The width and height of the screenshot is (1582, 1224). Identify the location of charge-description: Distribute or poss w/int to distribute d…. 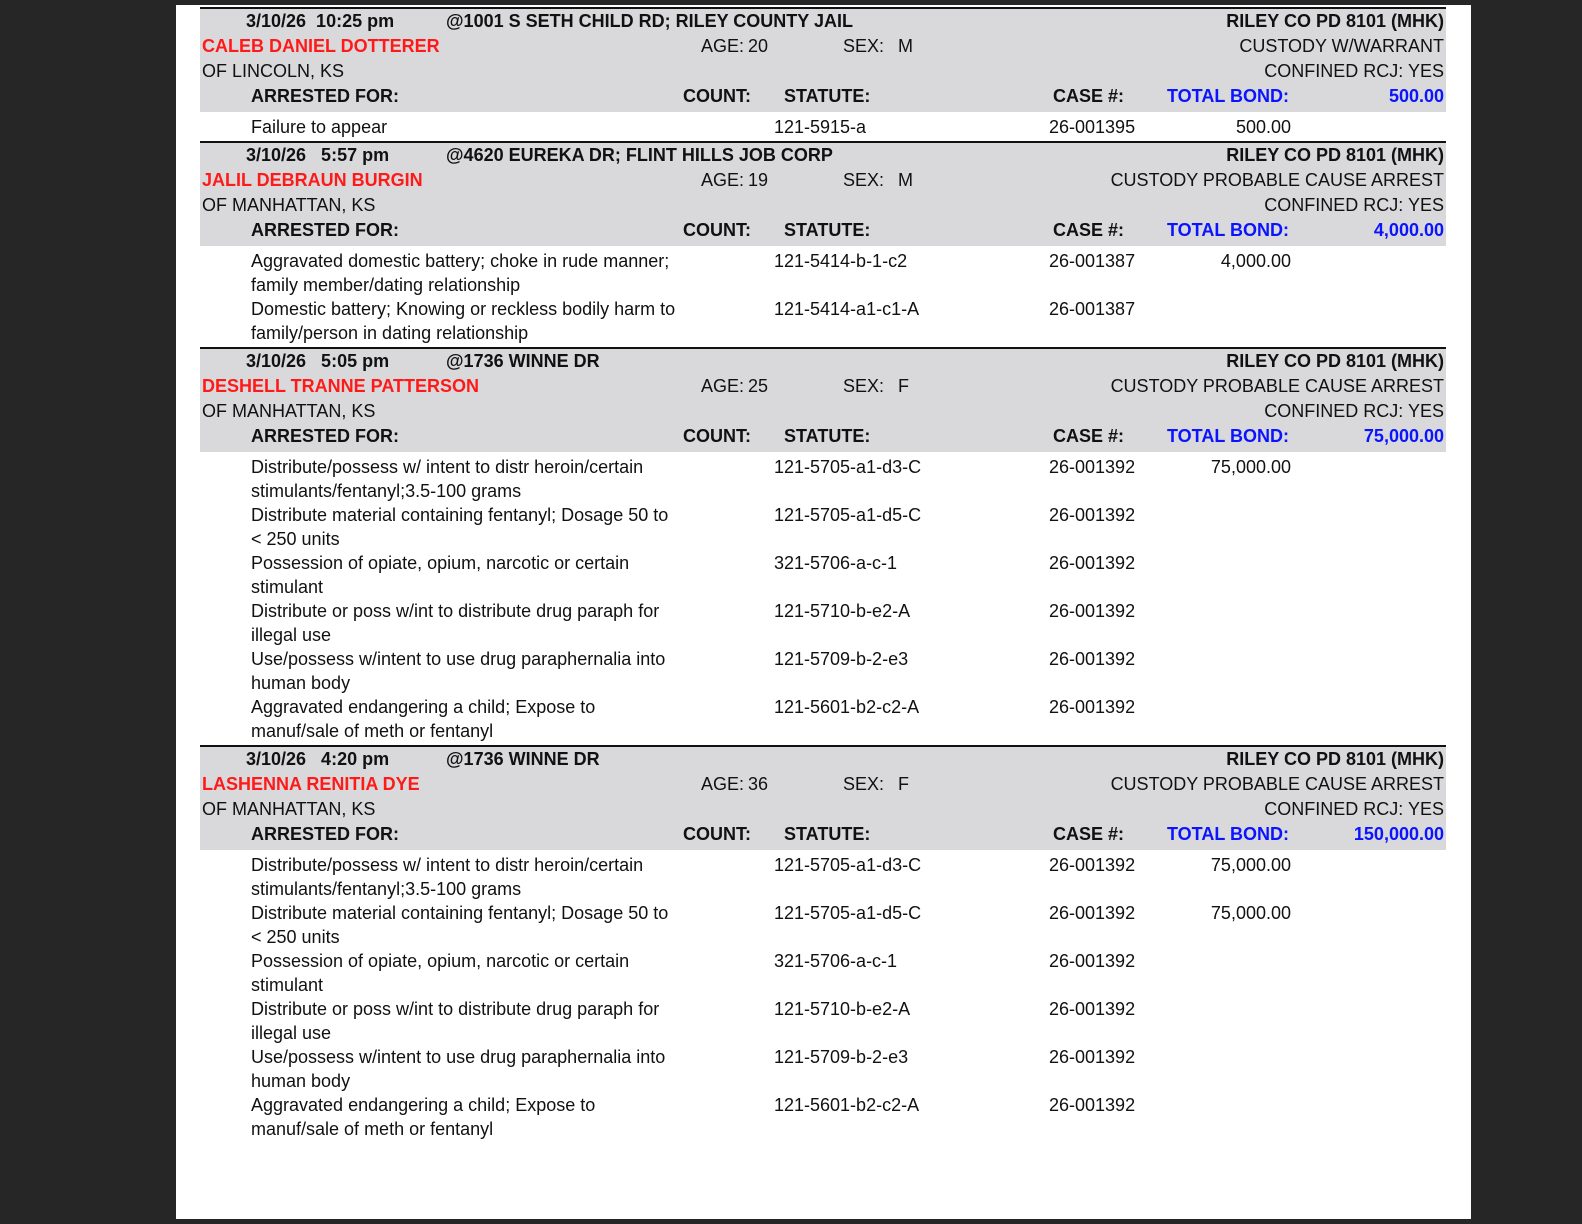
(455, 1021).